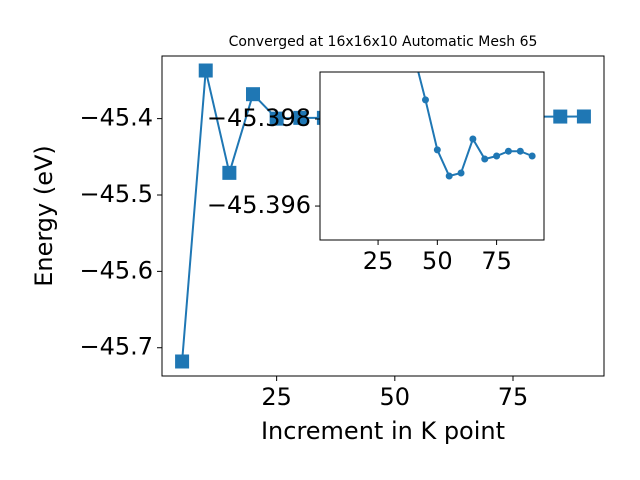 The image size is (640, 480). Describe the element at coordinates (116, 118) in the screenshot. I see `y-tick-label: −45.4` at that location.